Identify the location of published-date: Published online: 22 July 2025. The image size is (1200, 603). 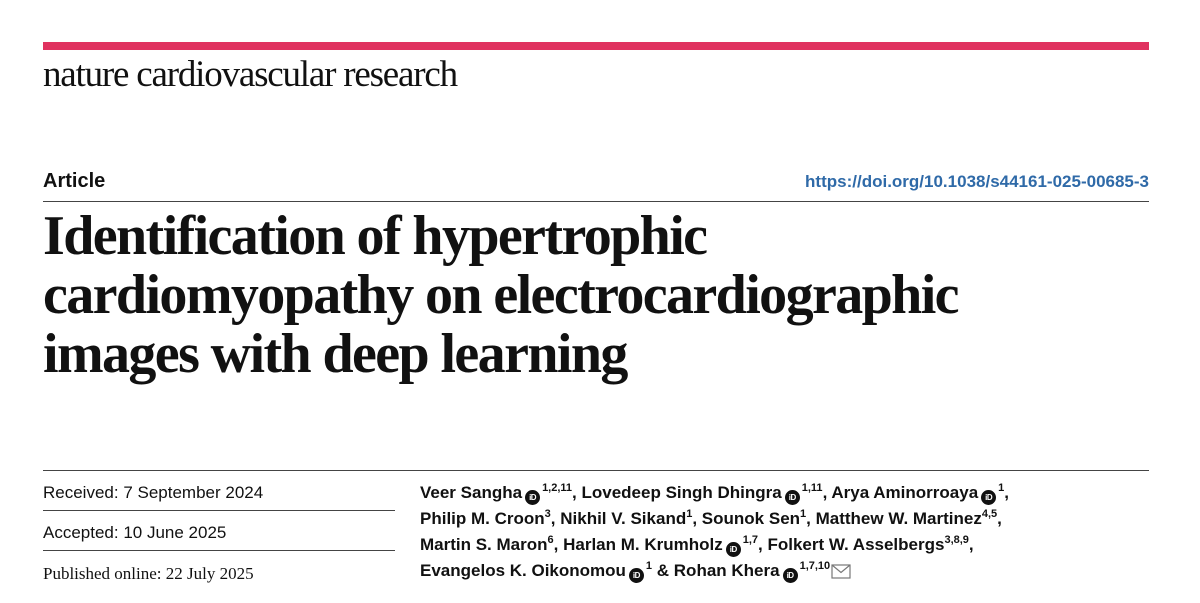
(148, 573).